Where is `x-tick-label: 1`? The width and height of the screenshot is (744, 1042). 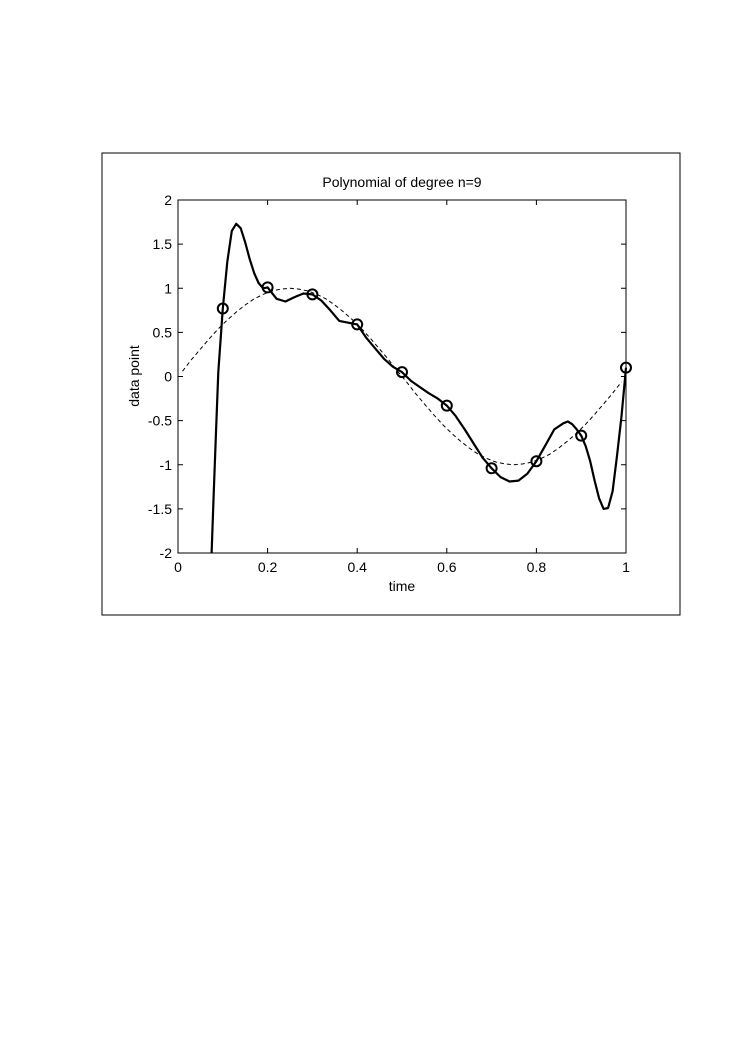
x-tick-label: 1 is located at coordinates (626, 567).